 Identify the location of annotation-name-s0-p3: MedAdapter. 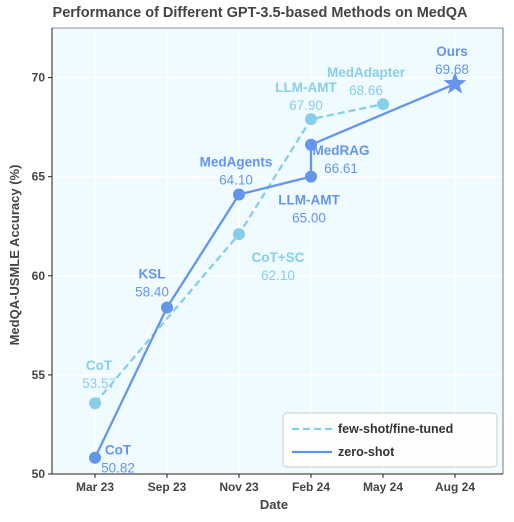
(366, 72).